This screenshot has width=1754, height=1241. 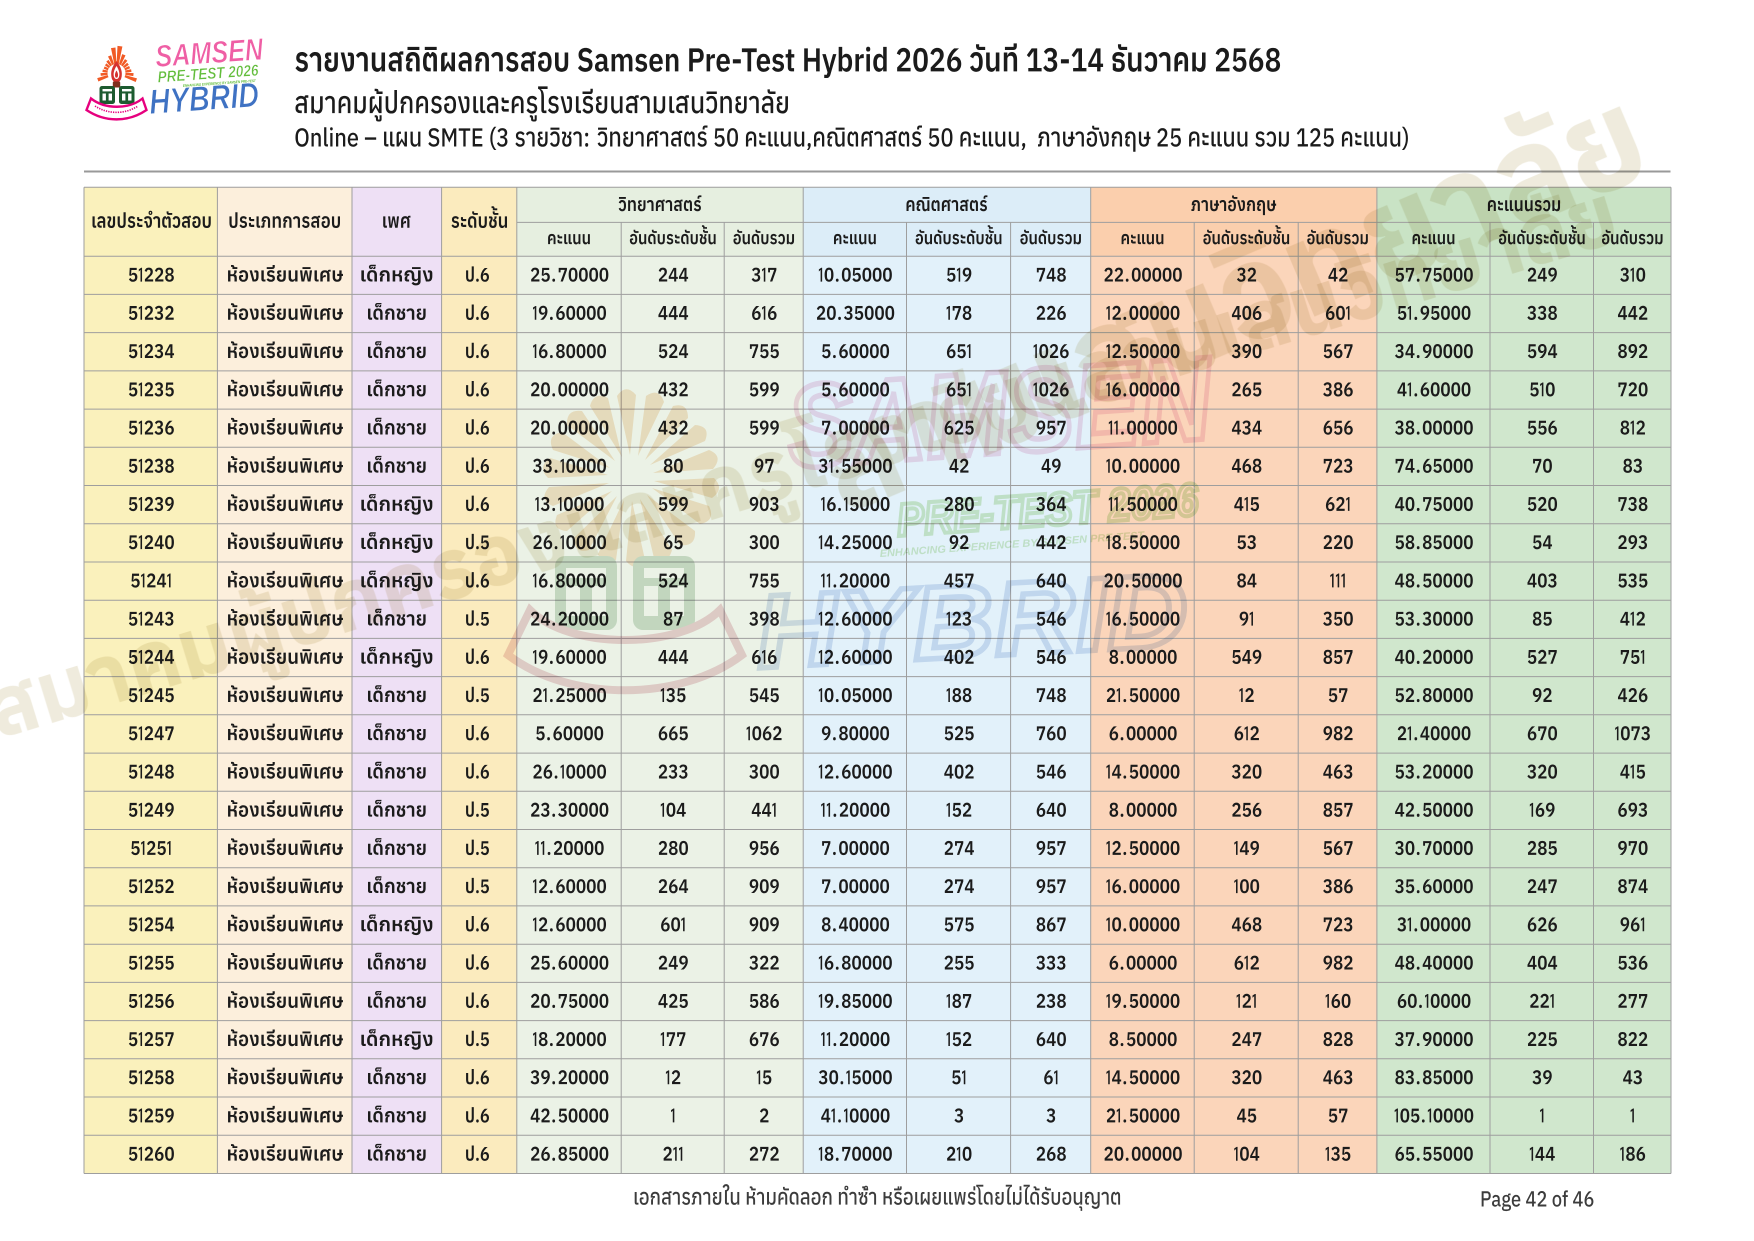 What do you see at coordinates (220, 83) in the screenshot?
I see `svg-text:ENHANCING EXPERIENCE BY SAMSEN: ENHANCING EXPERIENCE BY SAMSEN PRE-TEST` at bounding box center [220, 83].